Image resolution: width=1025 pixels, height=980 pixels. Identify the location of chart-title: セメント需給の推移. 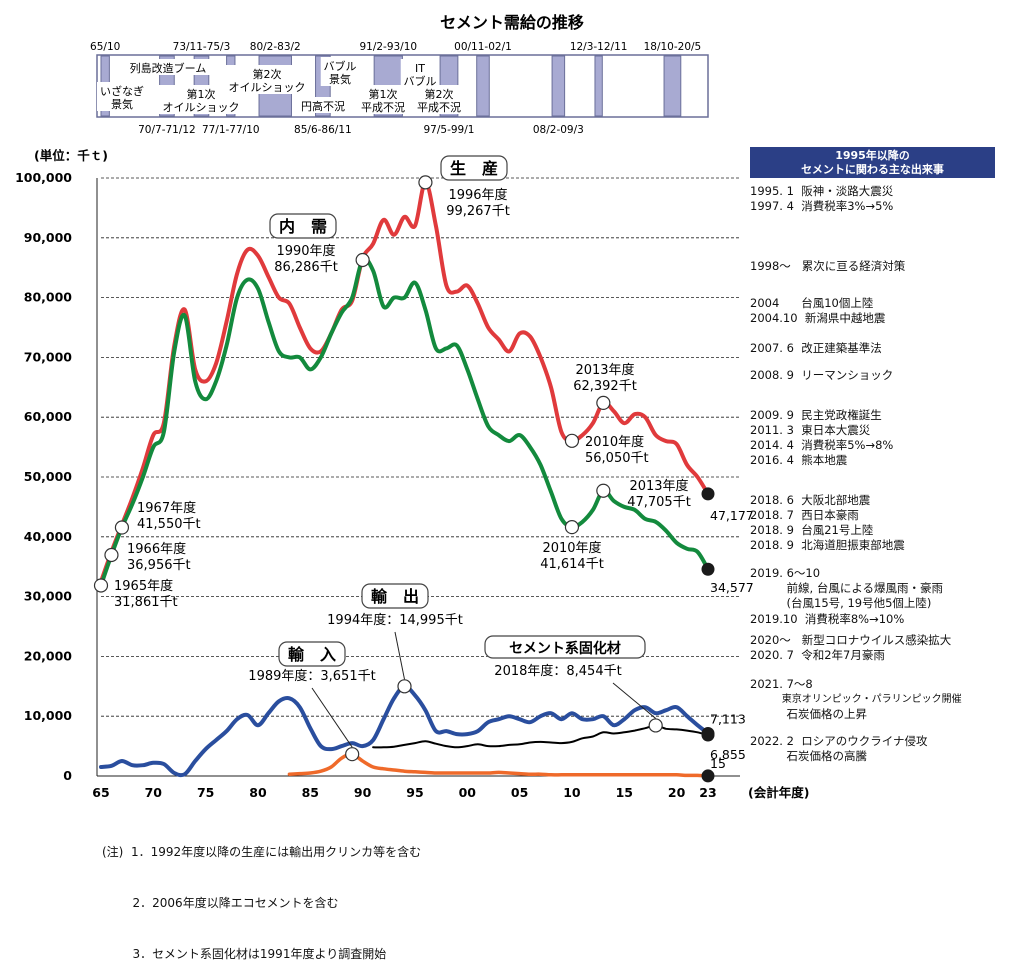
(512, 22).